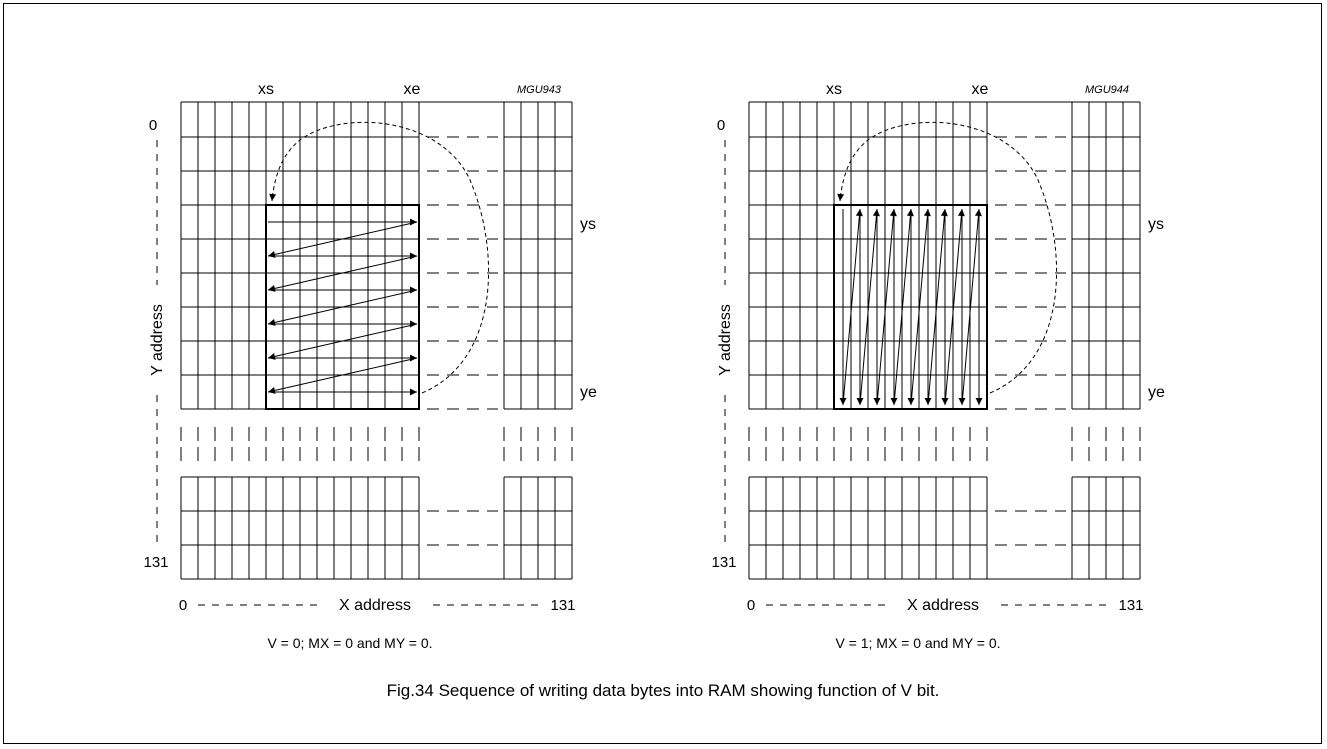  I want to click on figure-code: MGU943, so click(539, 90).